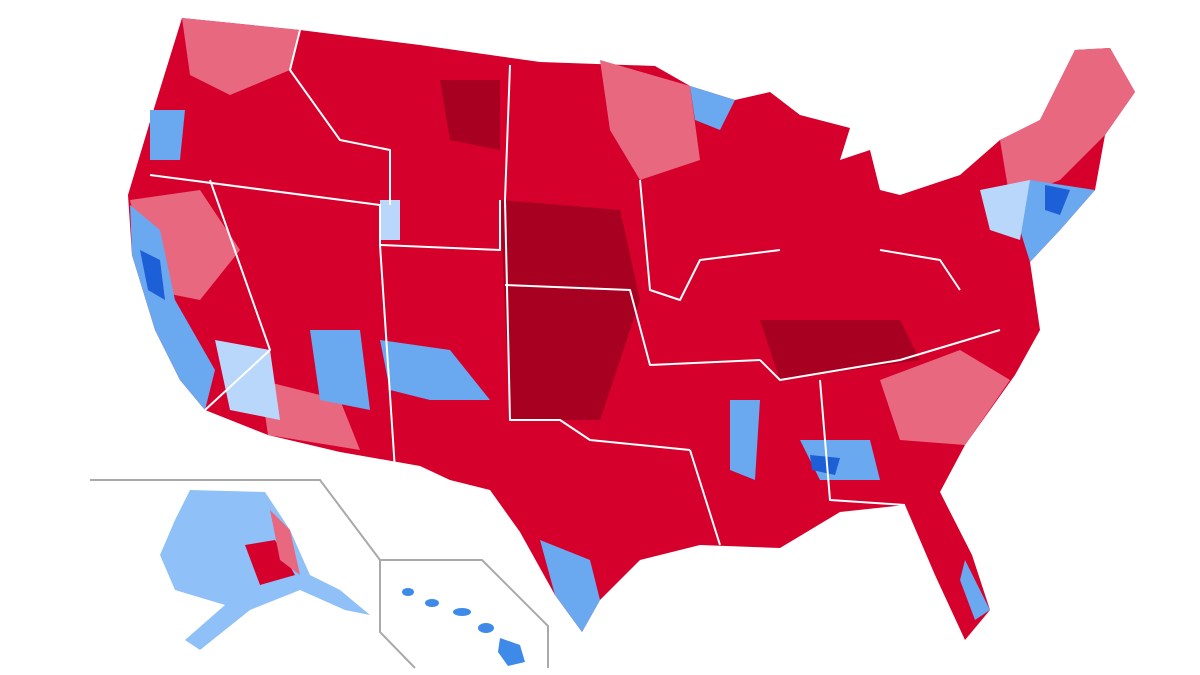 The width and height of the screenshot is (1200, 675). What do you see at coordinates (463, 627) in the screenshot?
I see `hawaii` at bounding box center [463, 627].